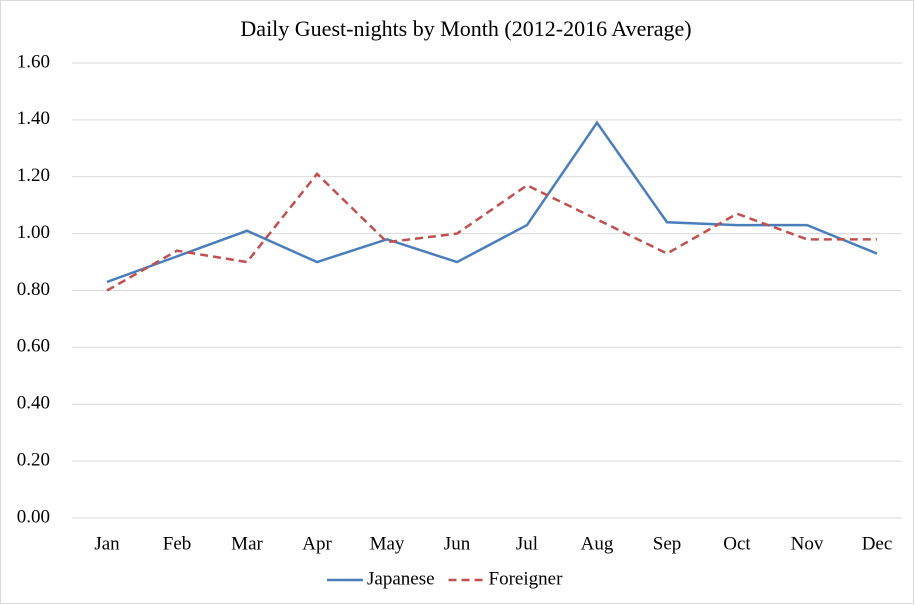 Image resolution: width=915 pixels, height=605 pixels. I want to click on y-tick-label: 0.60, so click(33, 346).